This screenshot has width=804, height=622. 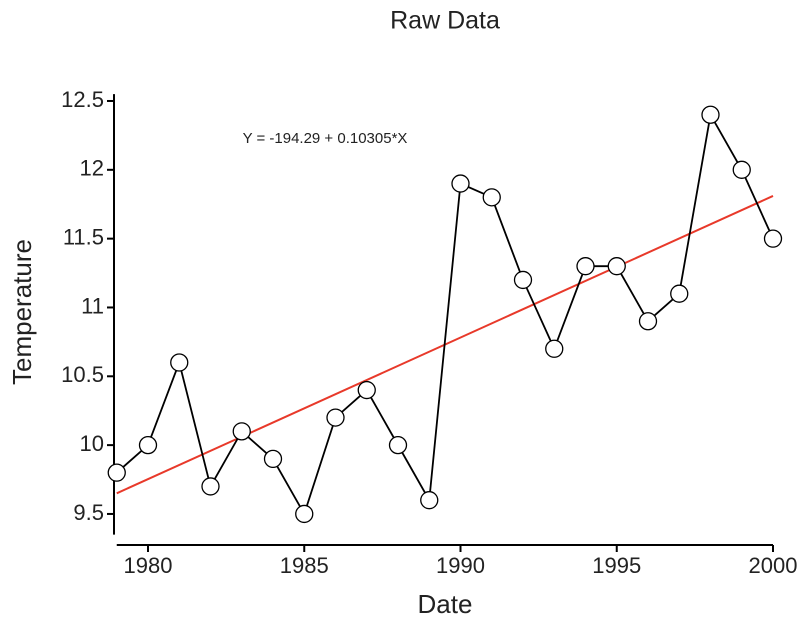 What do you see at coordinates (83, 236) in the screenshot?
I see `y-tick-label: 11.5` at bounding box center [83, 236].